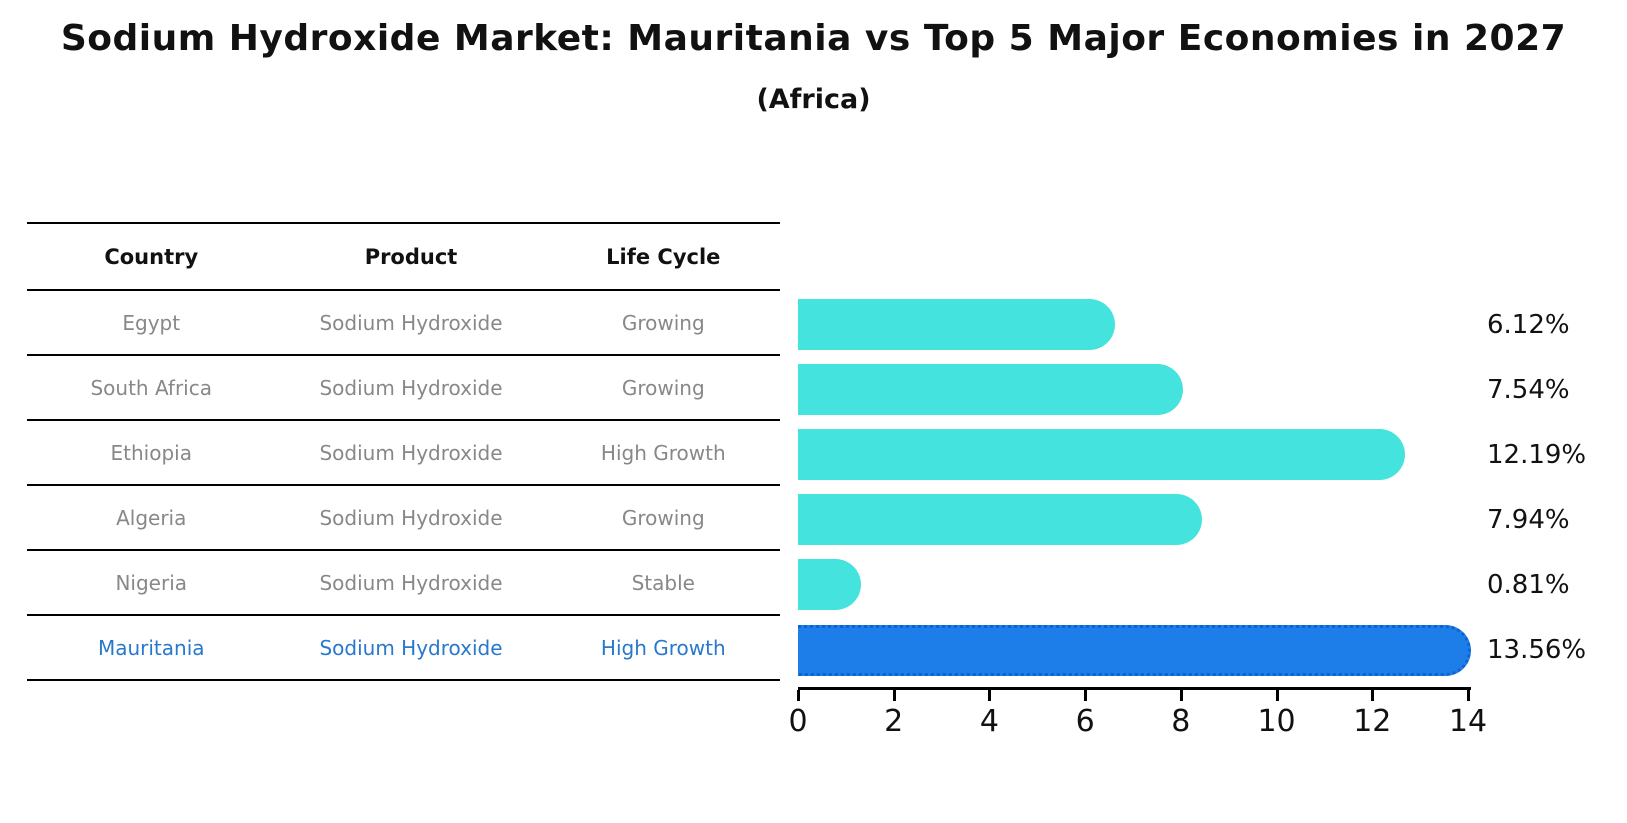 The height and width of the screenshot is (823, 1627). Describe the element at coordinates (151, 322) in the screenshot. I see `cell-country: Egypt` at that location.